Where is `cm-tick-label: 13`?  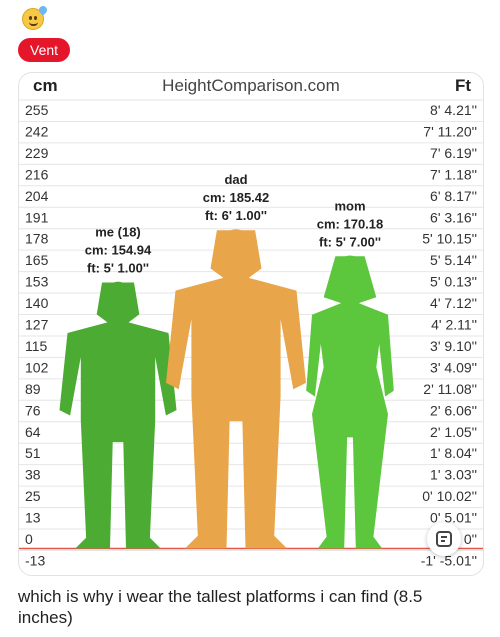
cm-tick-label: 13 is located at coordinates (33, 518).